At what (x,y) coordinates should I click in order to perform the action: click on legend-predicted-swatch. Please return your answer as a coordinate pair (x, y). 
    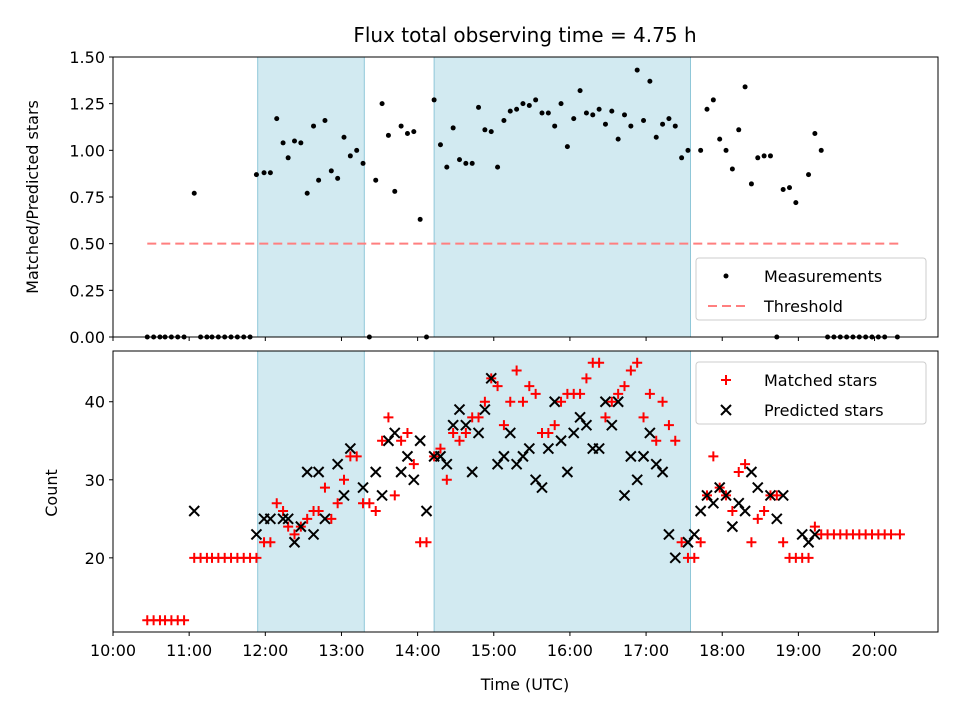
    Looking at the image, I should click on (726, 410).